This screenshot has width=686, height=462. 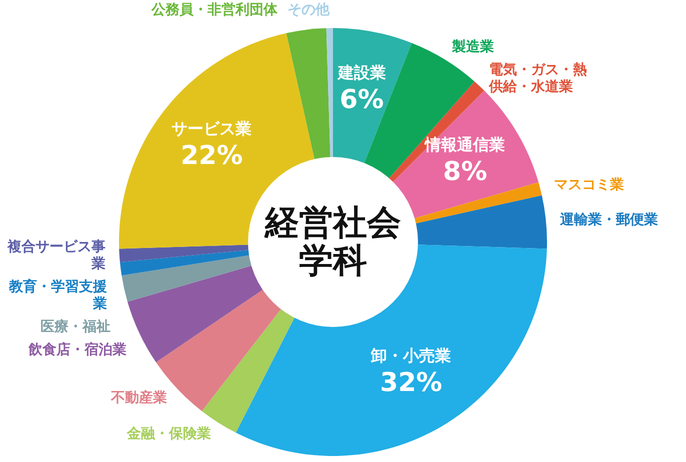 What do you see at coordinates (308, 10) in the screenshot?
I see `slice-label: その他` at bounding box center [308, 10].